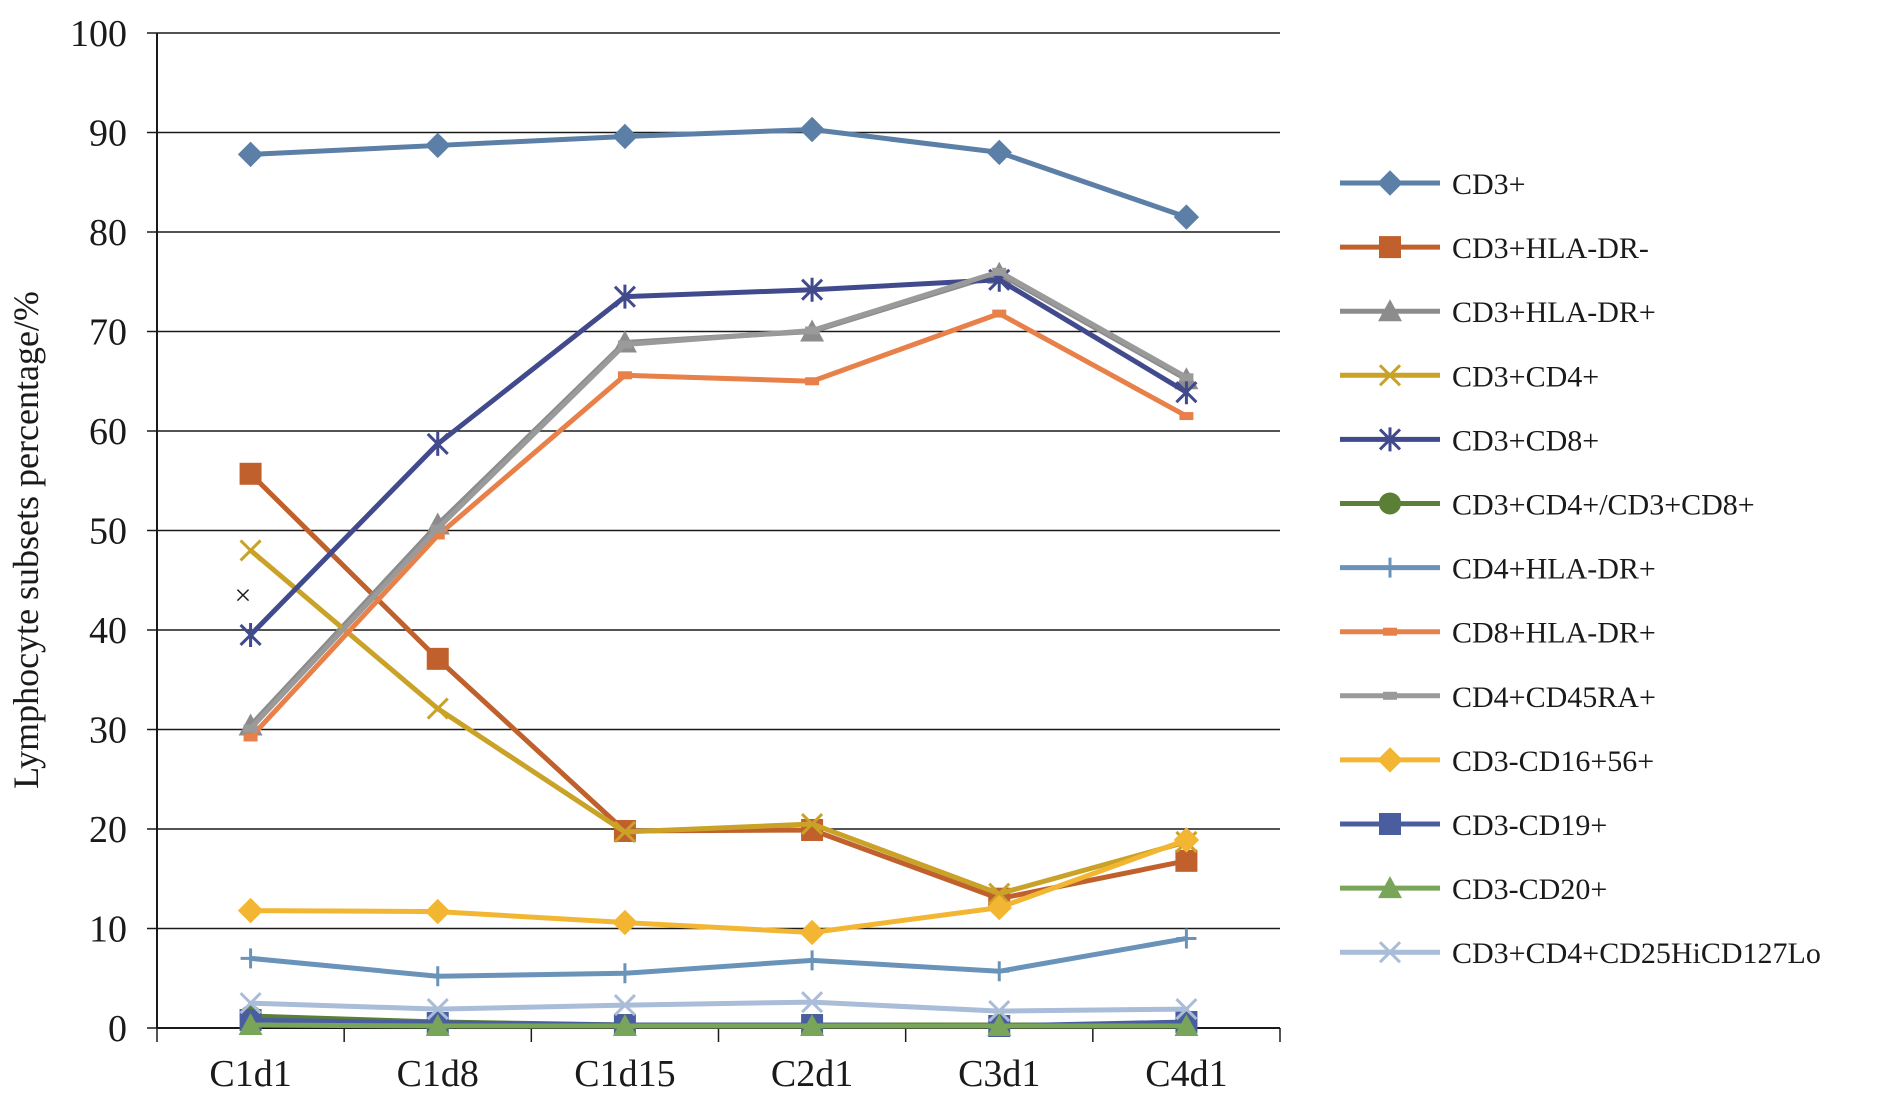  Describe the element at coordinates (117, 1029) in the screenshot. I see `y-tick-label: 0` at that location.